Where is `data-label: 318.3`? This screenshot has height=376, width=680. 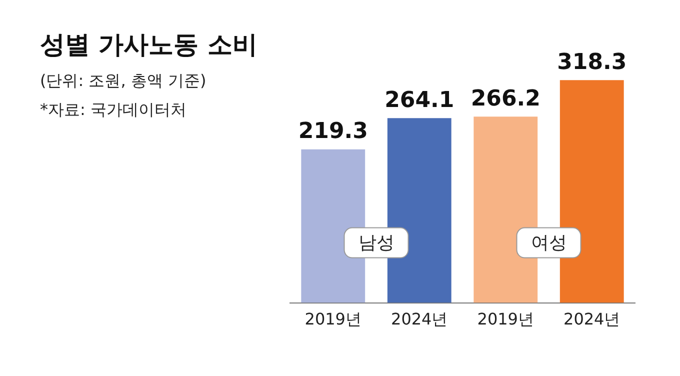
data-label: 318.3 is located at coordinates (592, 62).